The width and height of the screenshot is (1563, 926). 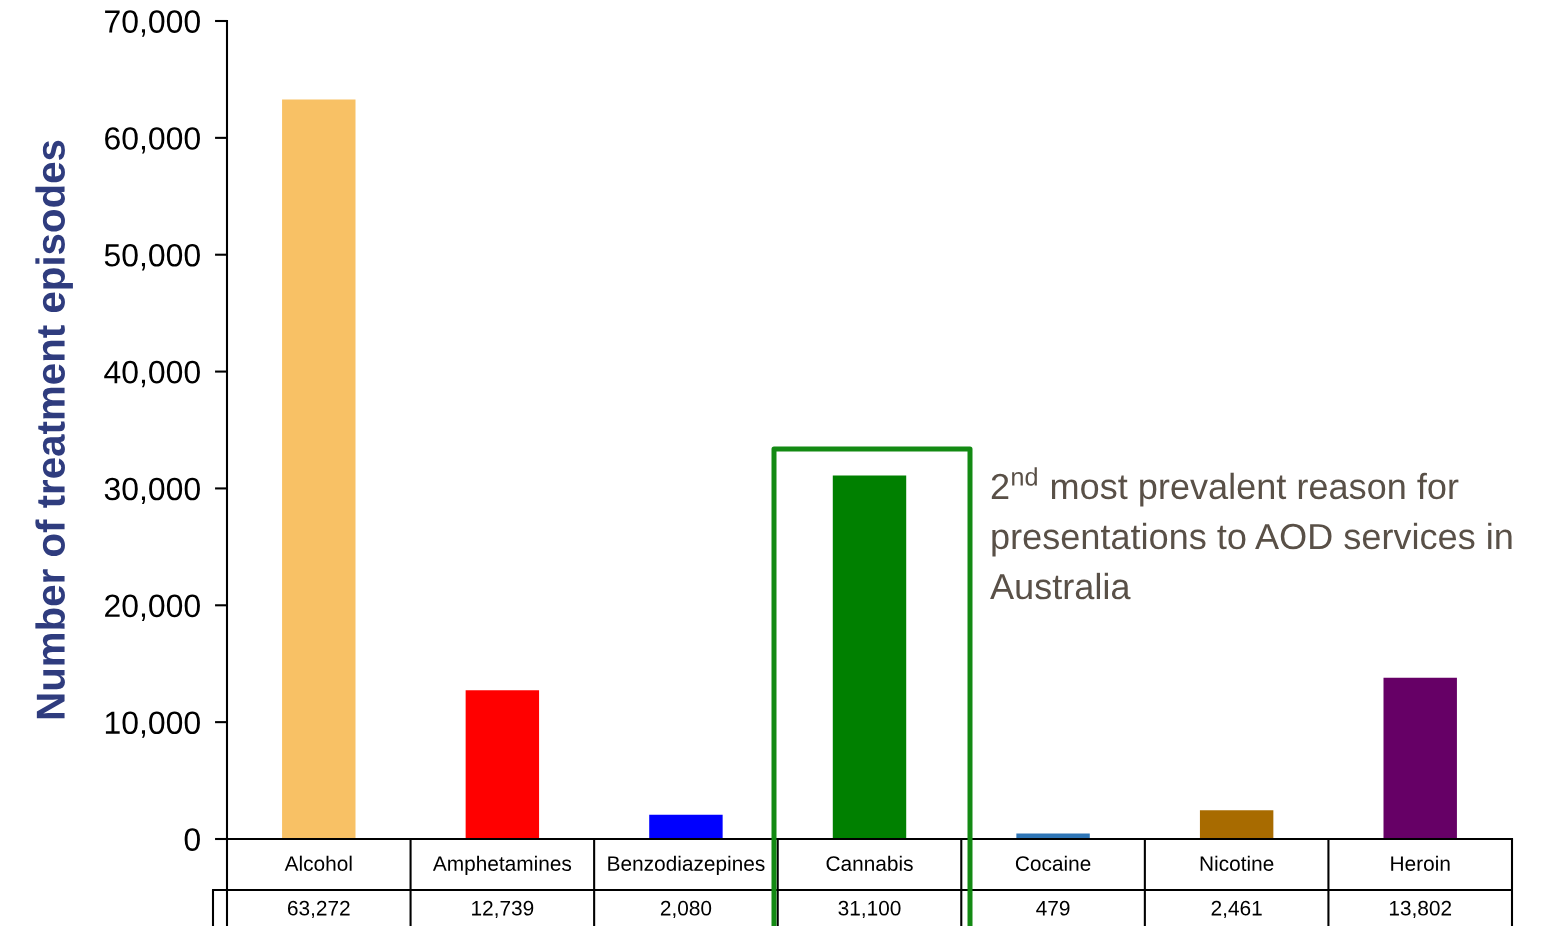 What do you see at coordinates (1237, 863) in the screenshot?
I see `x-tick-label: Nicotine` at bounding box center [1237, 863].